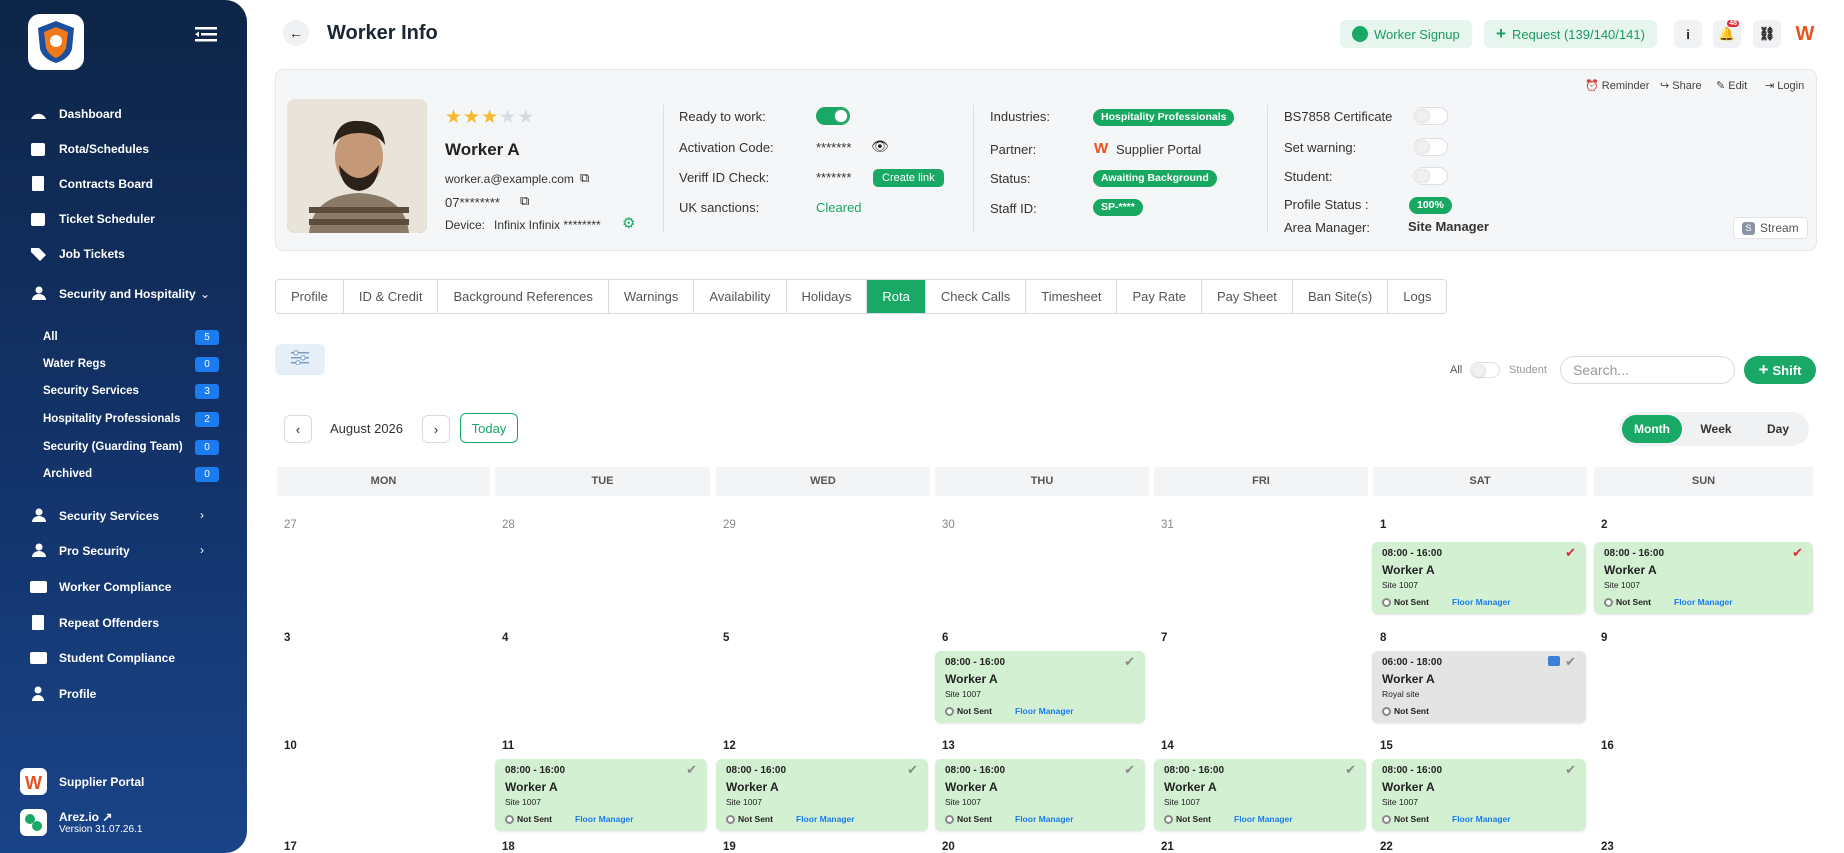  What do you see at coordinates (89, 148) in the screenshot?
I see `sidebar-item-rota: Rota/Schedules` at bounding box center [89, 148].